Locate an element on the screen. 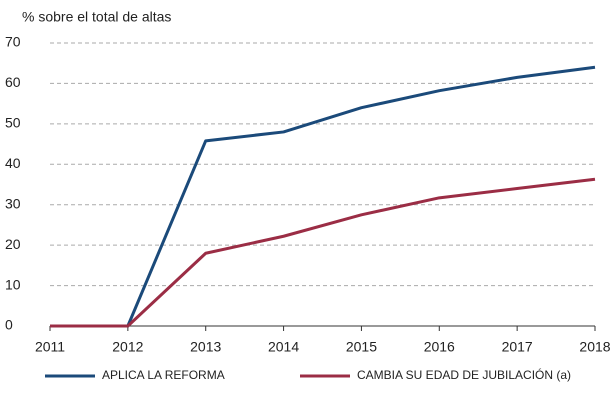  x-tick-label: 2012 is located at coordinates (127, 347).